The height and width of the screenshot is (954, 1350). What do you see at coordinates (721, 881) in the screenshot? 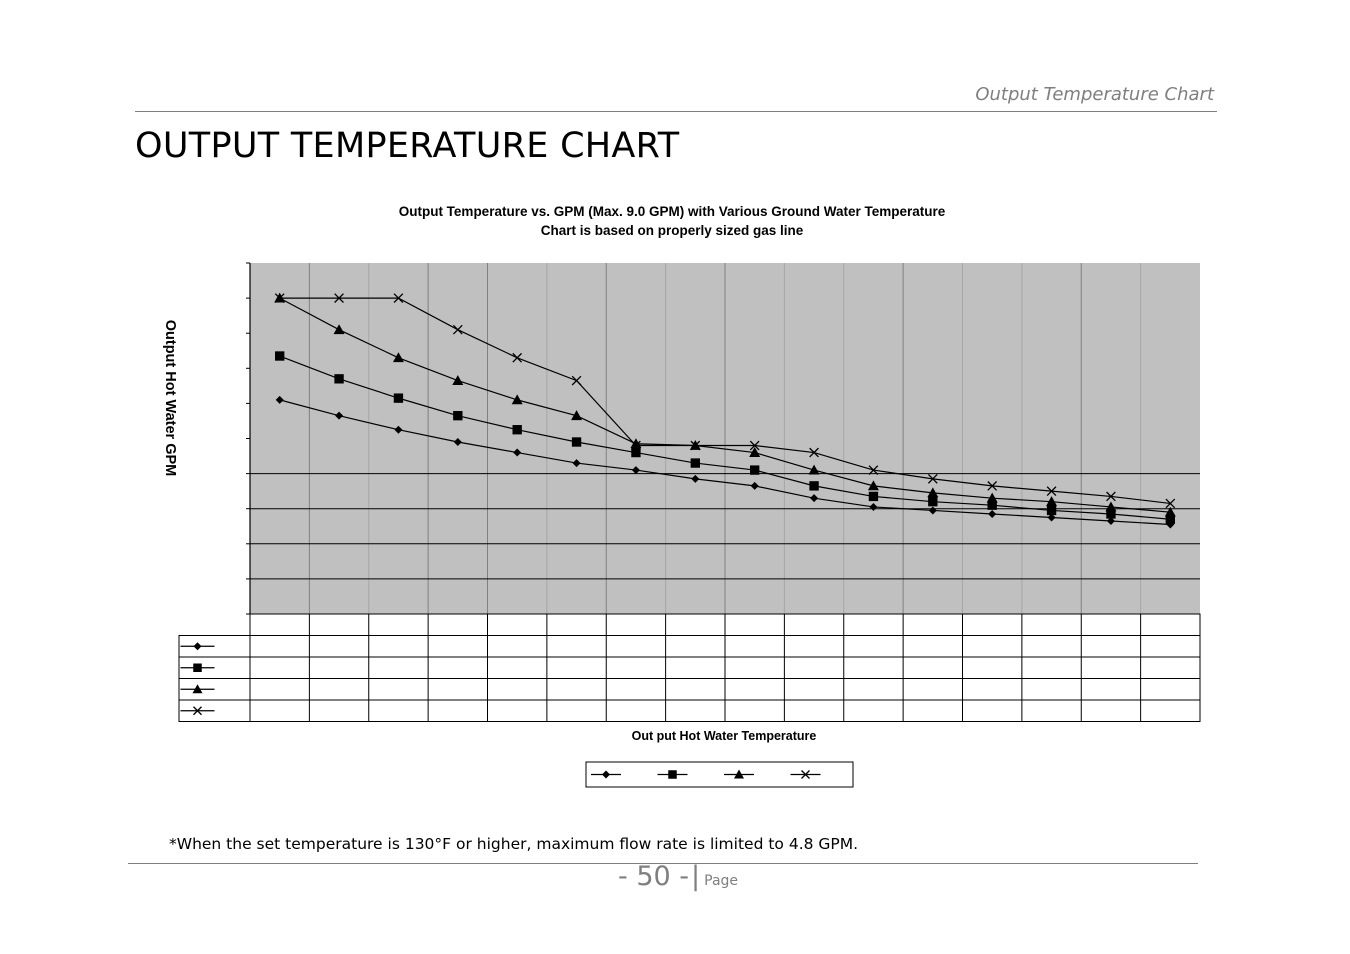
I see `page-word: Page` at bounding box center [721, 881].